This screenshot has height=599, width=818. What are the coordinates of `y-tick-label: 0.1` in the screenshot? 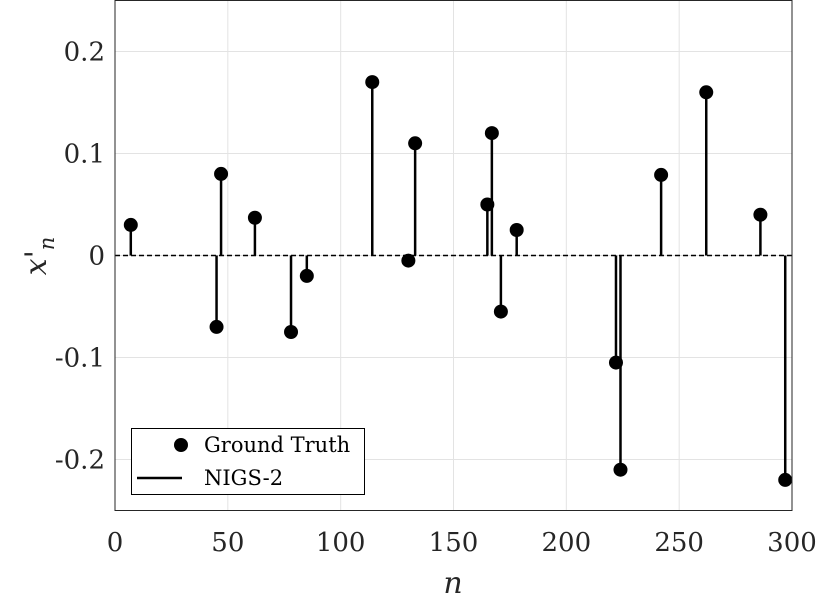 It's located at (84, 155).